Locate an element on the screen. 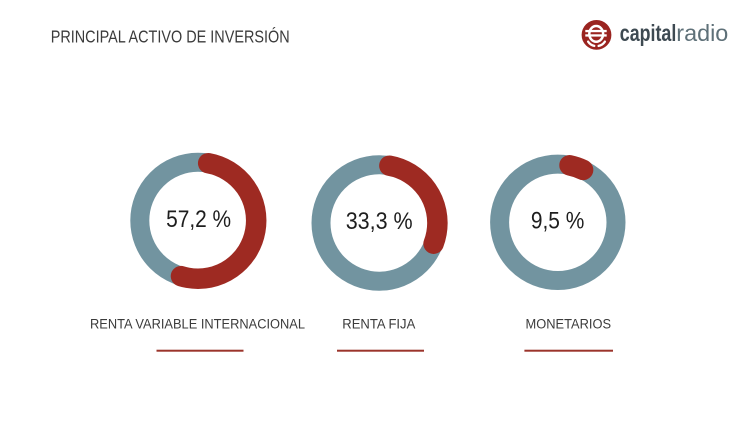 This screenshot has width=750, height=422. svg-text: RENTA VARIABLE INTERNACIONAL is located at coordinates (197, 324).